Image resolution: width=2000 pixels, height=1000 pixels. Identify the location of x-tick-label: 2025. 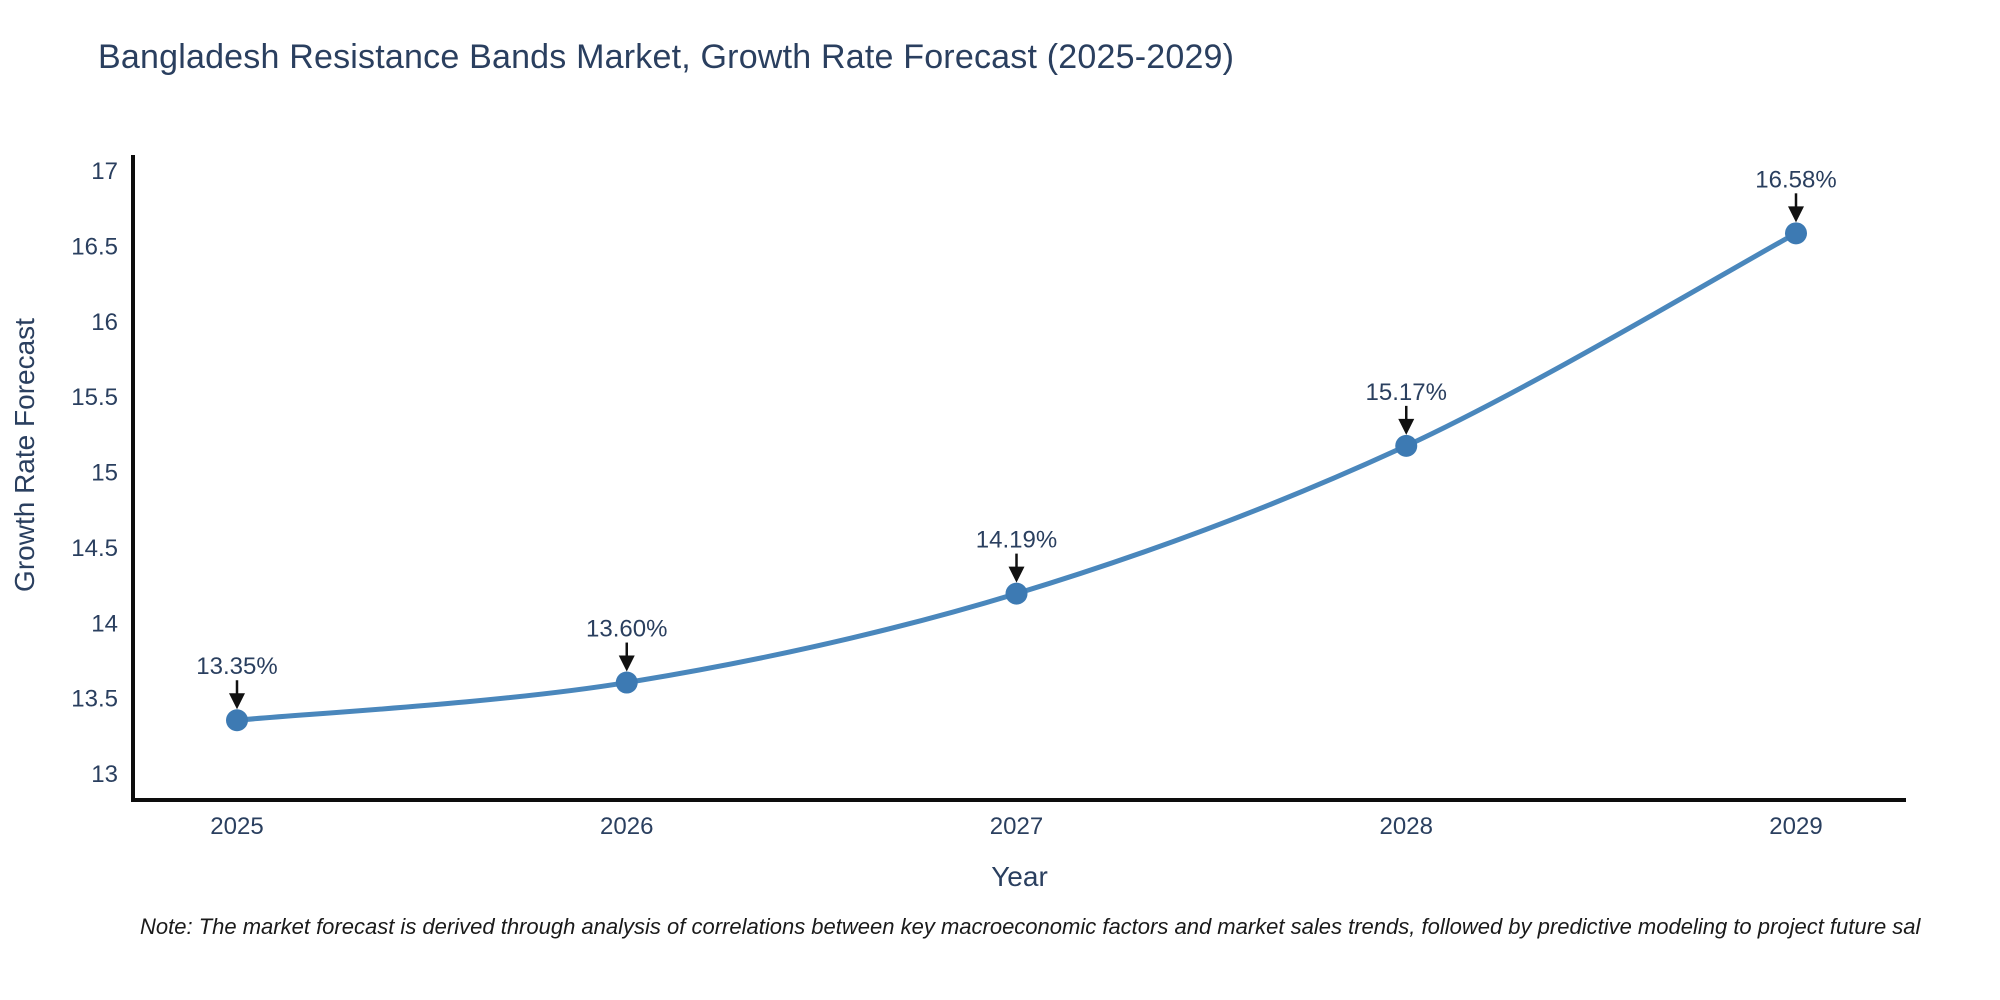
(236, 826).